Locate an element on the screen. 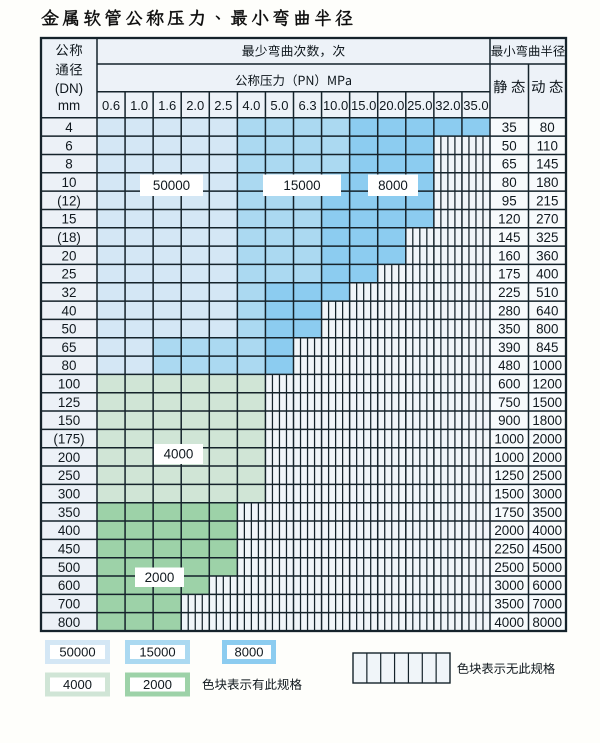 Image resolution: width=600 pixels, height=743 pixels. svg-text: 480 is located at coordinates (509, 365).